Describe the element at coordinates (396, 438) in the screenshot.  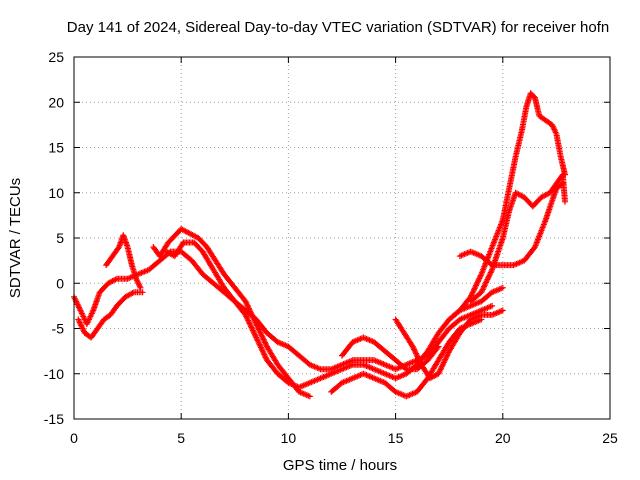
I see `x-tick-label: 15` at that location.